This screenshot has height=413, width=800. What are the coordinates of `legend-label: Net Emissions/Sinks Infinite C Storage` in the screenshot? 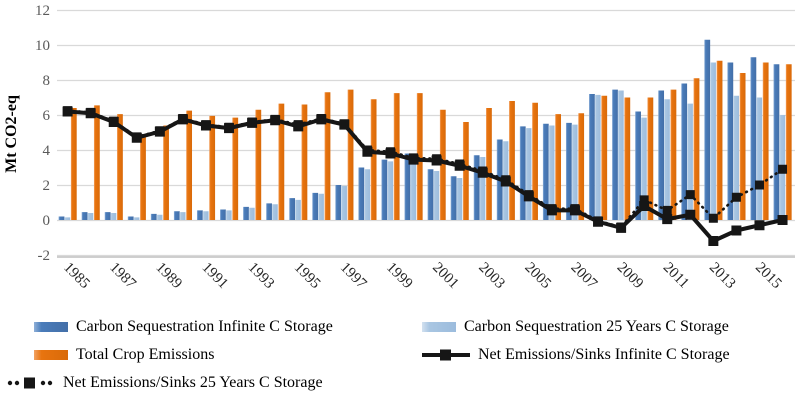 It's located at (604, 354).